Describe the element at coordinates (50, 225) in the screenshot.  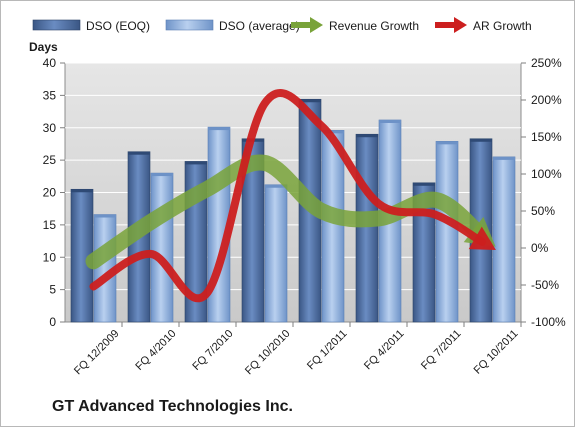
I see `y-left-tick-label: 15` at that location.